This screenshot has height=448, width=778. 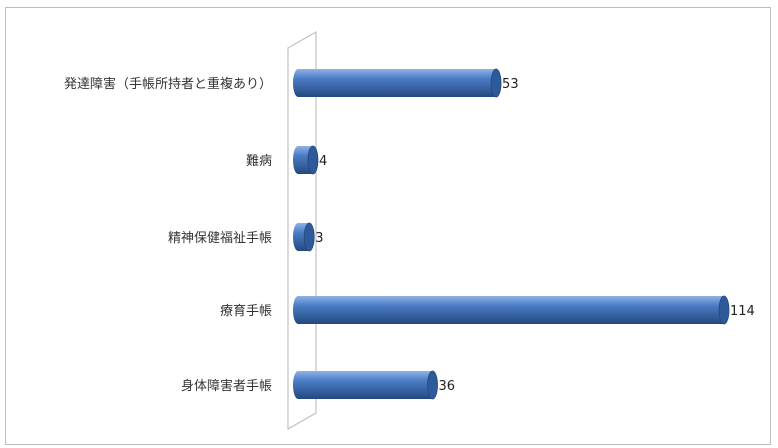 I want to click on back-wall-outline, so click(x=302, y=230).